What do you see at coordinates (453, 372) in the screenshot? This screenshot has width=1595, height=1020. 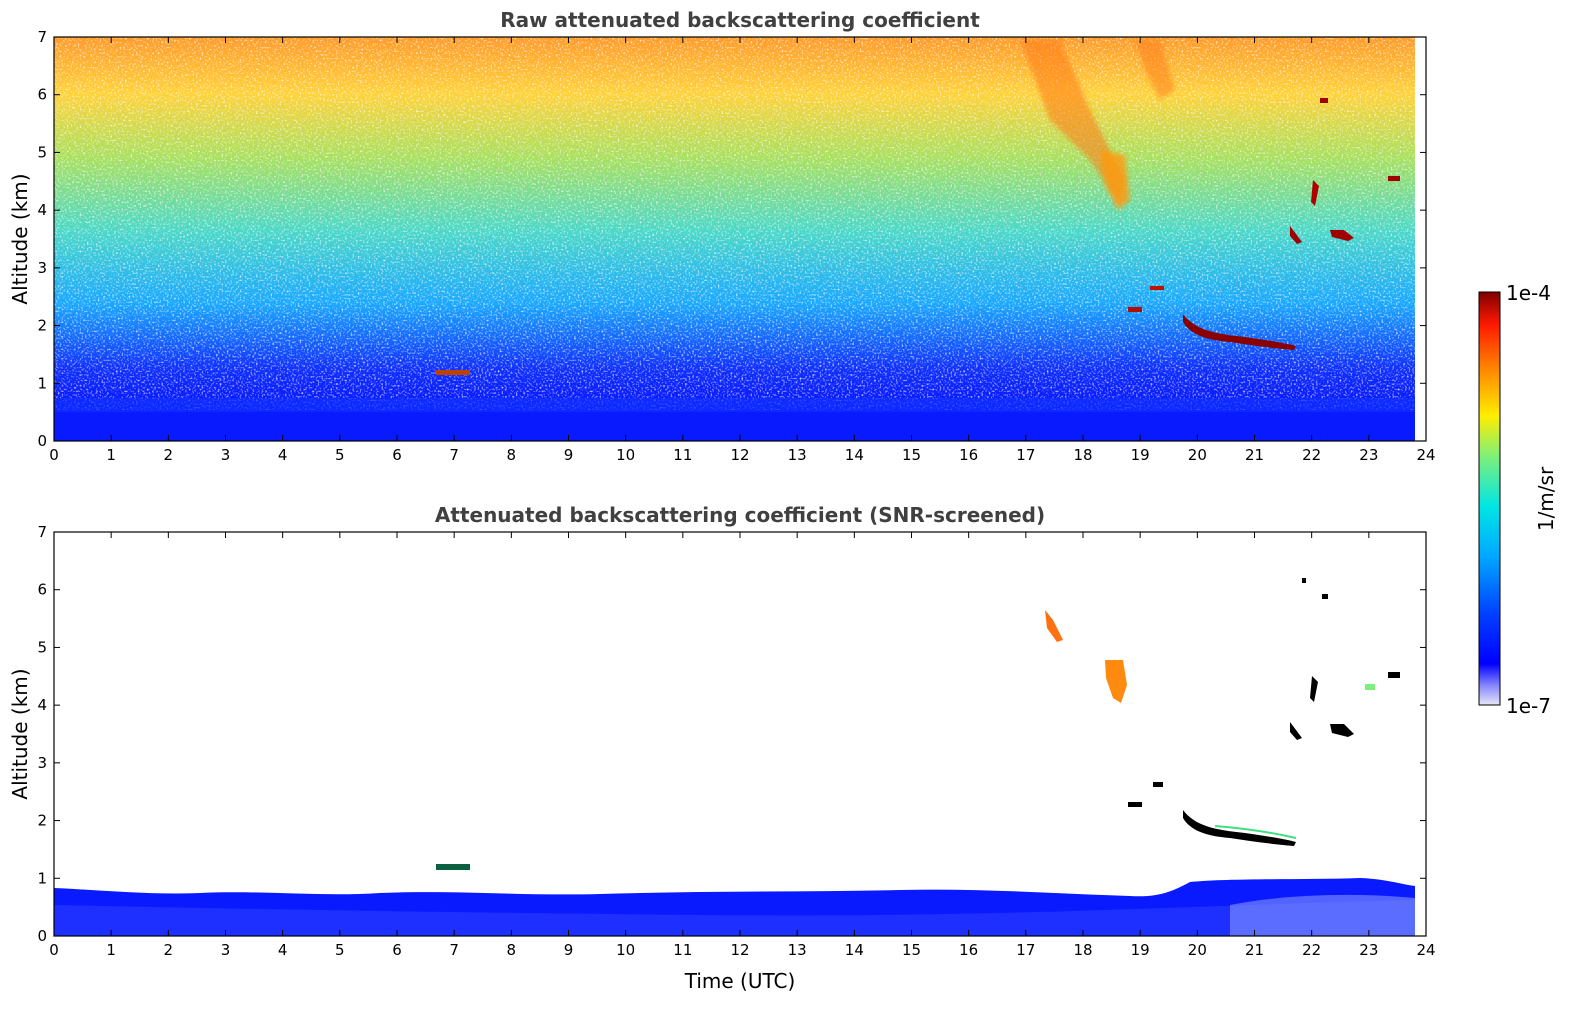 I see `panel1-small-cloud` at bounding box center [453, 372].